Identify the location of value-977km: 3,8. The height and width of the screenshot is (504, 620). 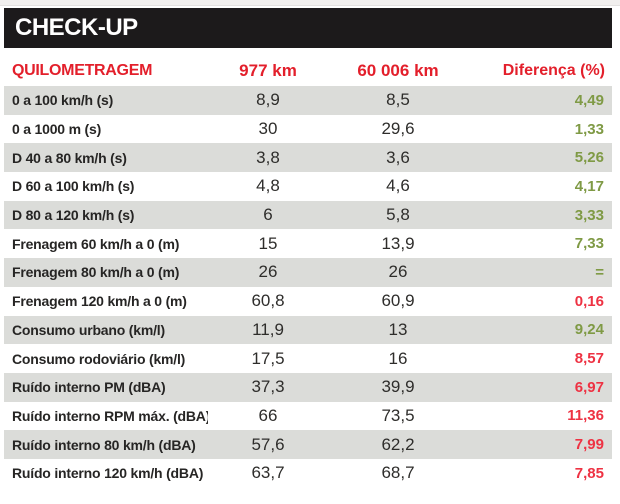
(268, 157).